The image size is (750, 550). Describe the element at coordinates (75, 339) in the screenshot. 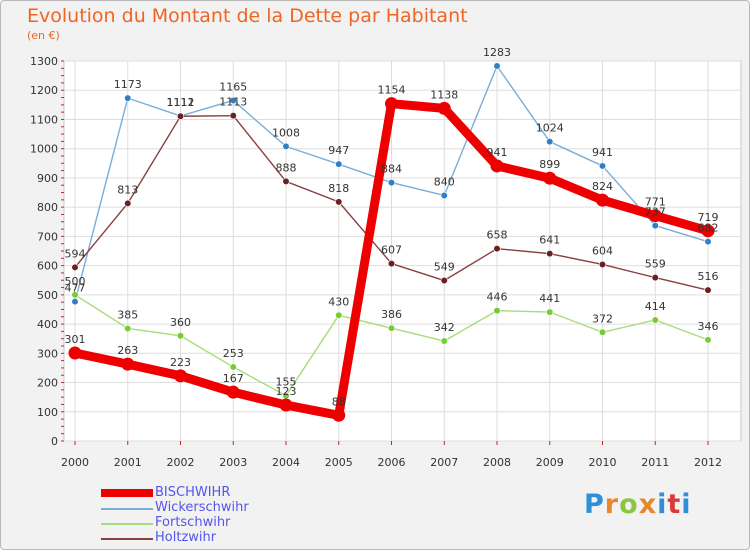

I see `data-label-bischwihr: 301` at that location.